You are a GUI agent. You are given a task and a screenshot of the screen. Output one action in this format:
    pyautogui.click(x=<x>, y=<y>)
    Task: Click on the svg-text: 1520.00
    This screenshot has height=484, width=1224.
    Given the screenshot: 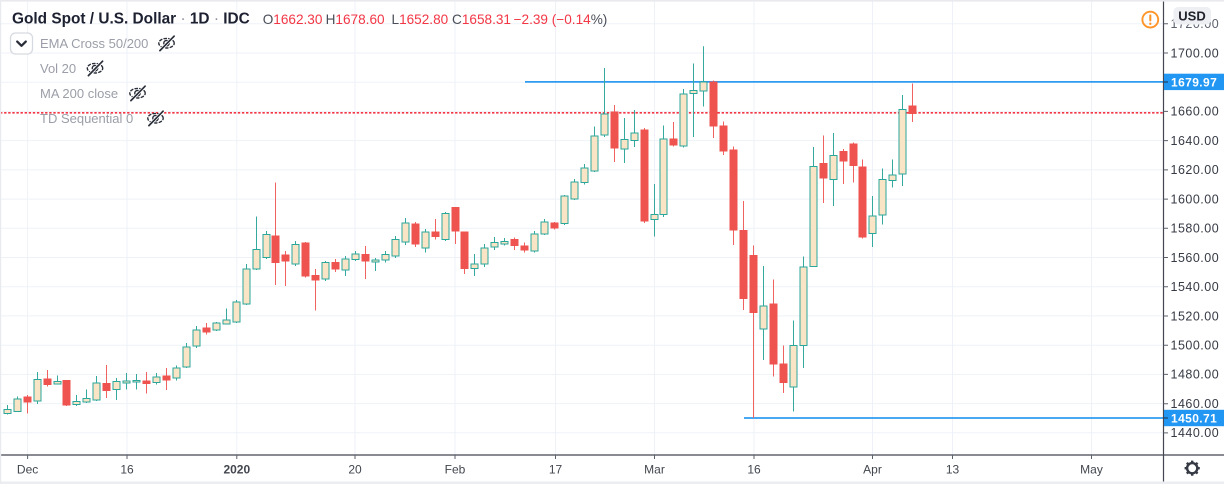 What is the action you would take?
    pyautogui.click(x=1195, y=316)
    